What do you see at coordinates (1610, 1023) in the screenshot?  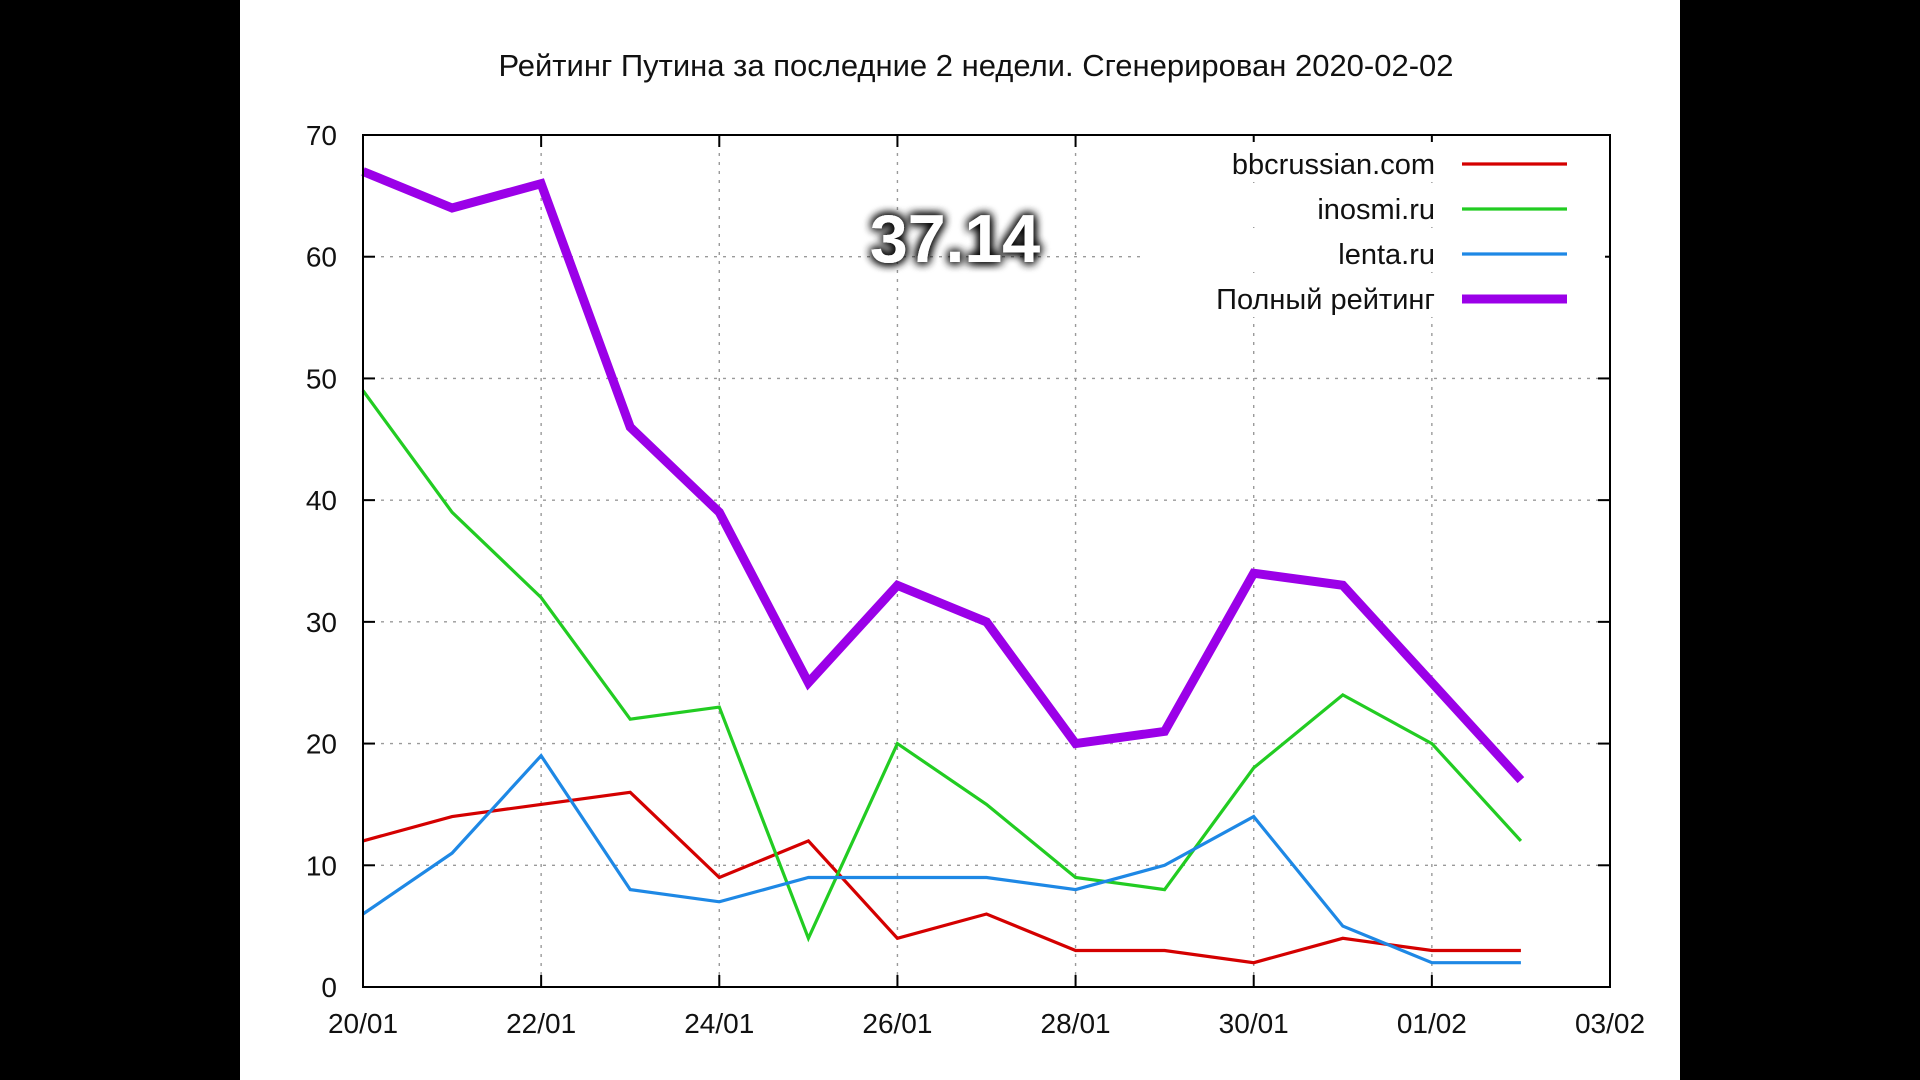 I see `x-tick-label: 03/02` at bounding box center [1610, 1023].